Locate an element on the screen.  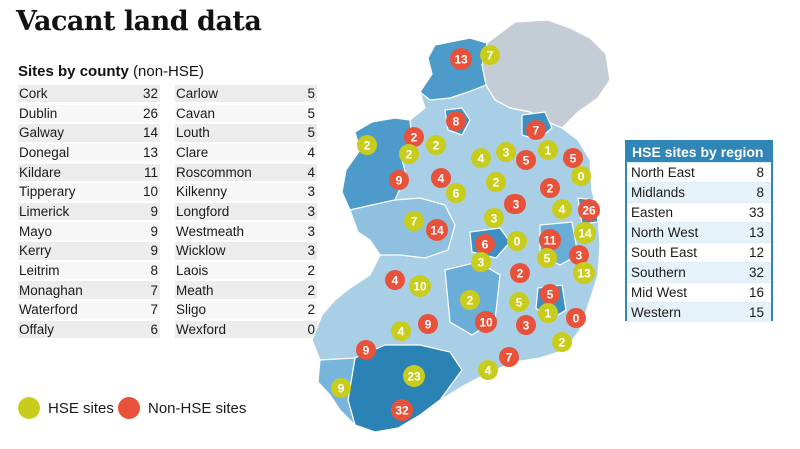
hse-region-row: Southern 32 is located at coordinates (699, 272).